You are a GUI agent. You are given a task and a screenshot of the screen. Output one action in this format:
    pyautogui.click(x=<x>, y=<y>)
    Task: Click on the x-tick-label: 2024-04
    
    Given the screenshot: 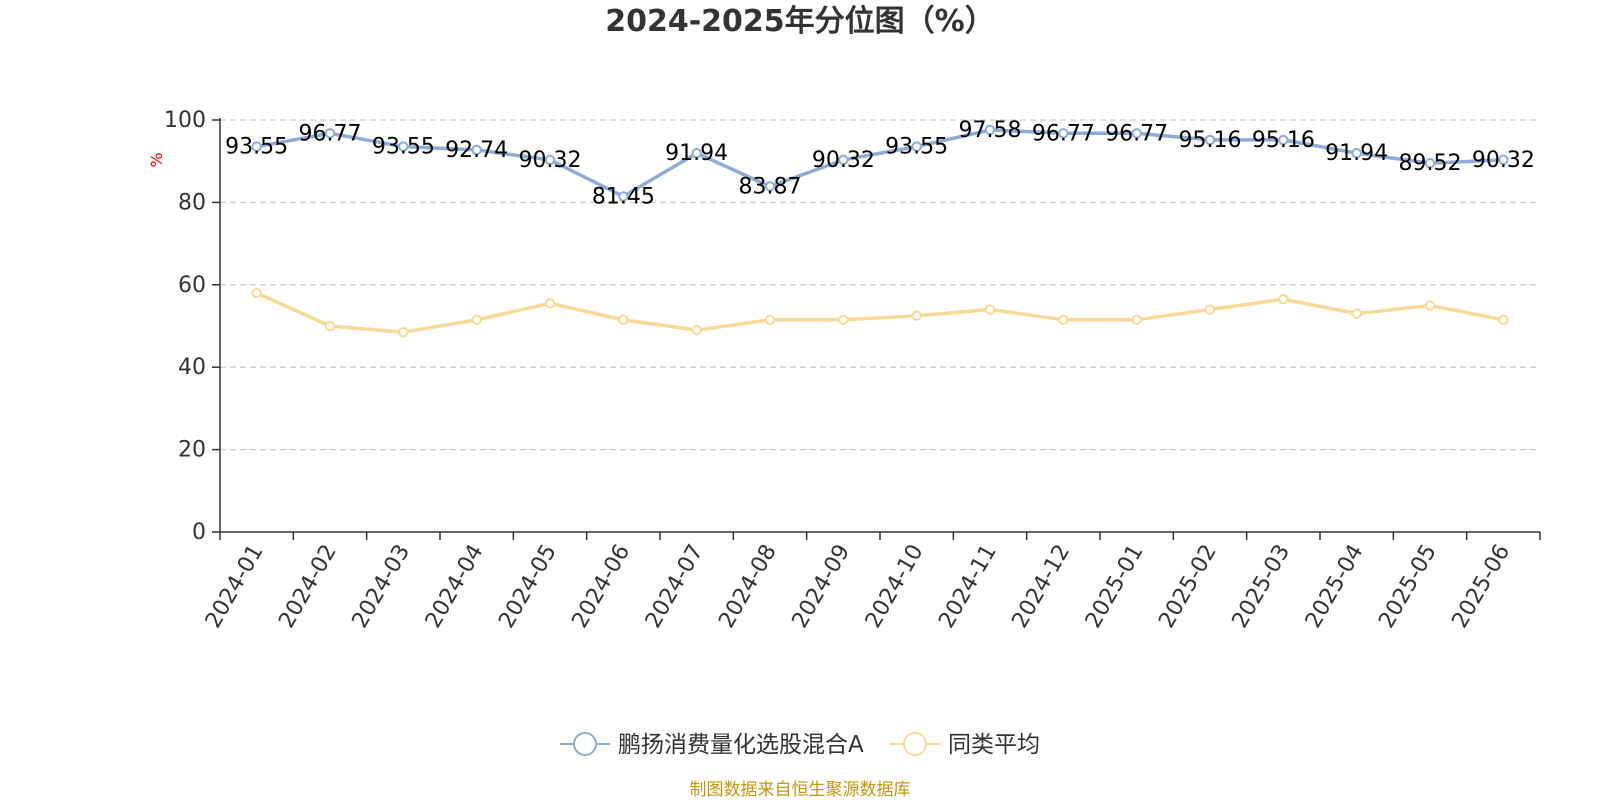 What is the action you would take?
    pyautogui.click(x=455, y=586)
    